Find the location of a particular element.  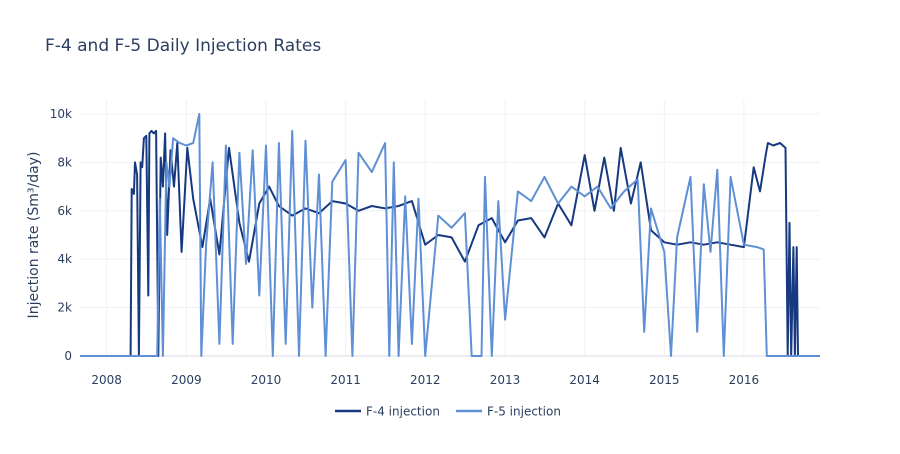

legend-label: F-5 injection is located at coordinates (524, 412).